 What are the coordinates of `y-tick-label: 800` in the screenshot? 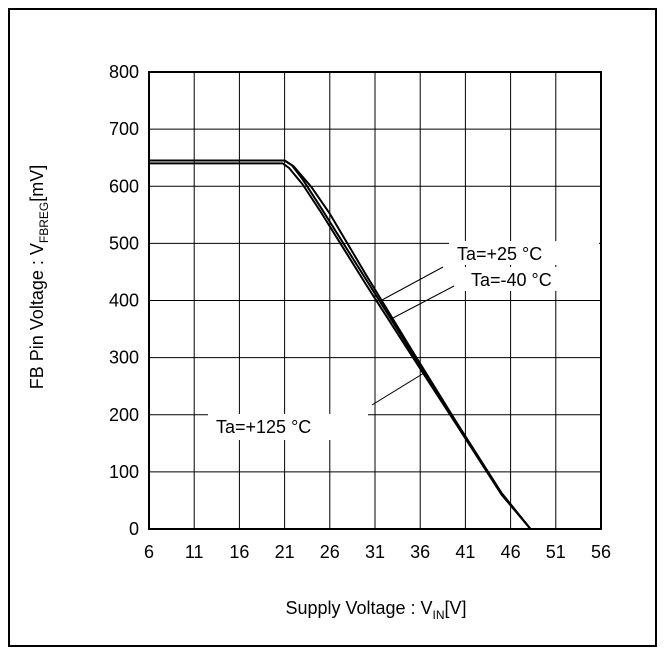 It's located at (124, 72).